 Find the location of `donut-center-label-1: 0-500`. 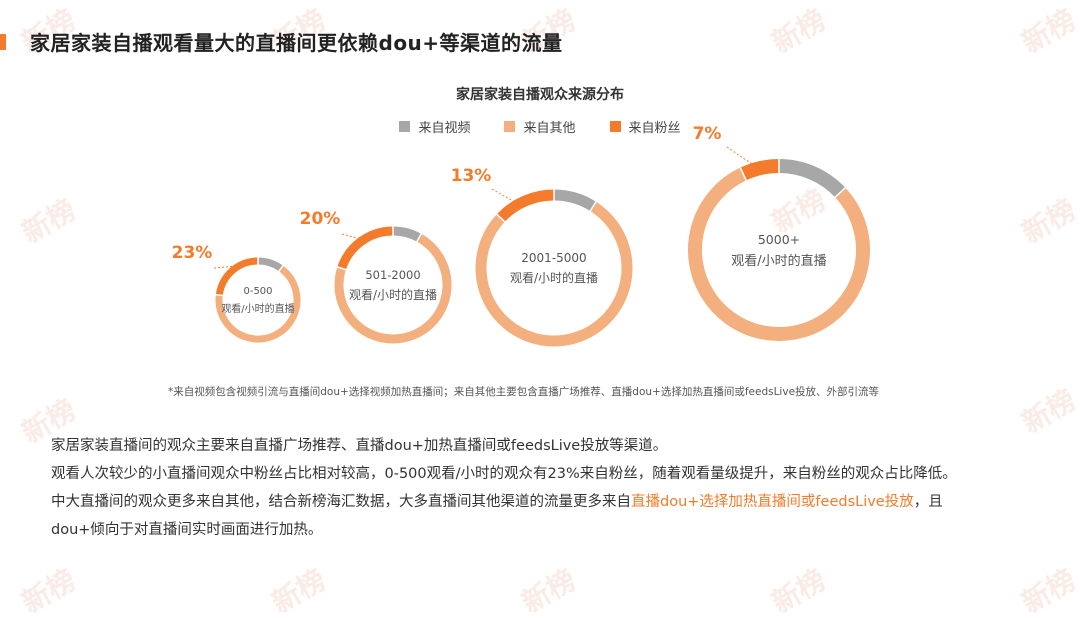

donut-center-label-1: 0-500 is located at coordinates (257, 291).